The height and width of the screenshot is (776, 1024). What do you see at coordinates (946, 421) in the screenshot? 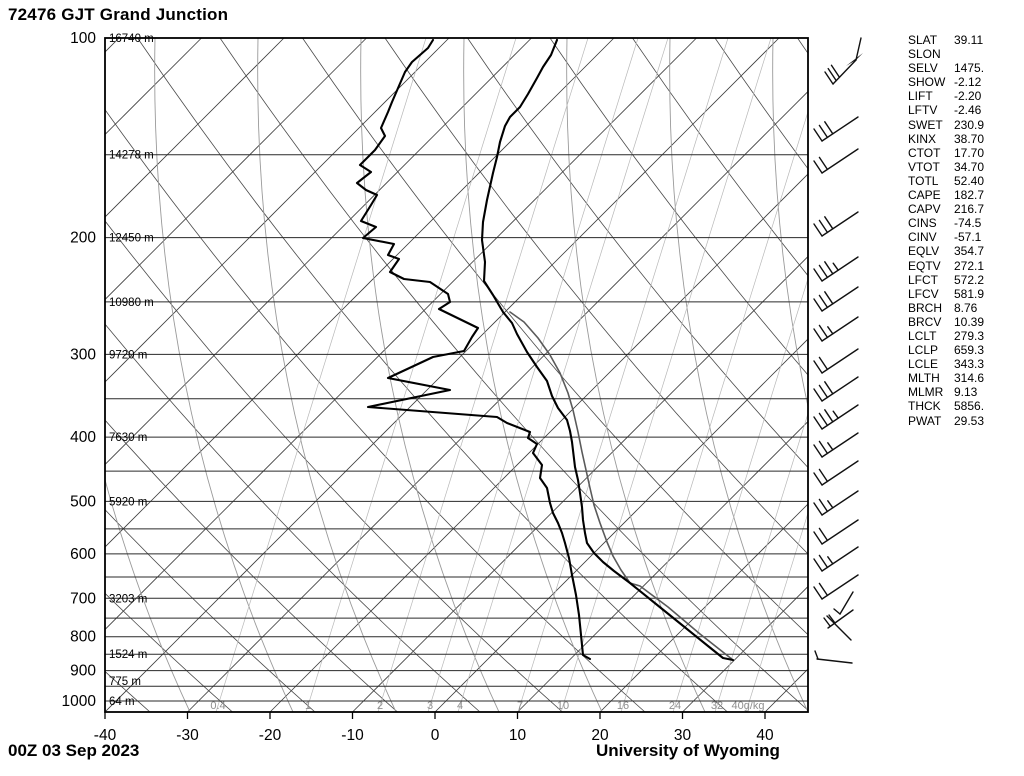
I see `stat-row-pwat: PWAT 29.53` at bounding box center [946, 421].